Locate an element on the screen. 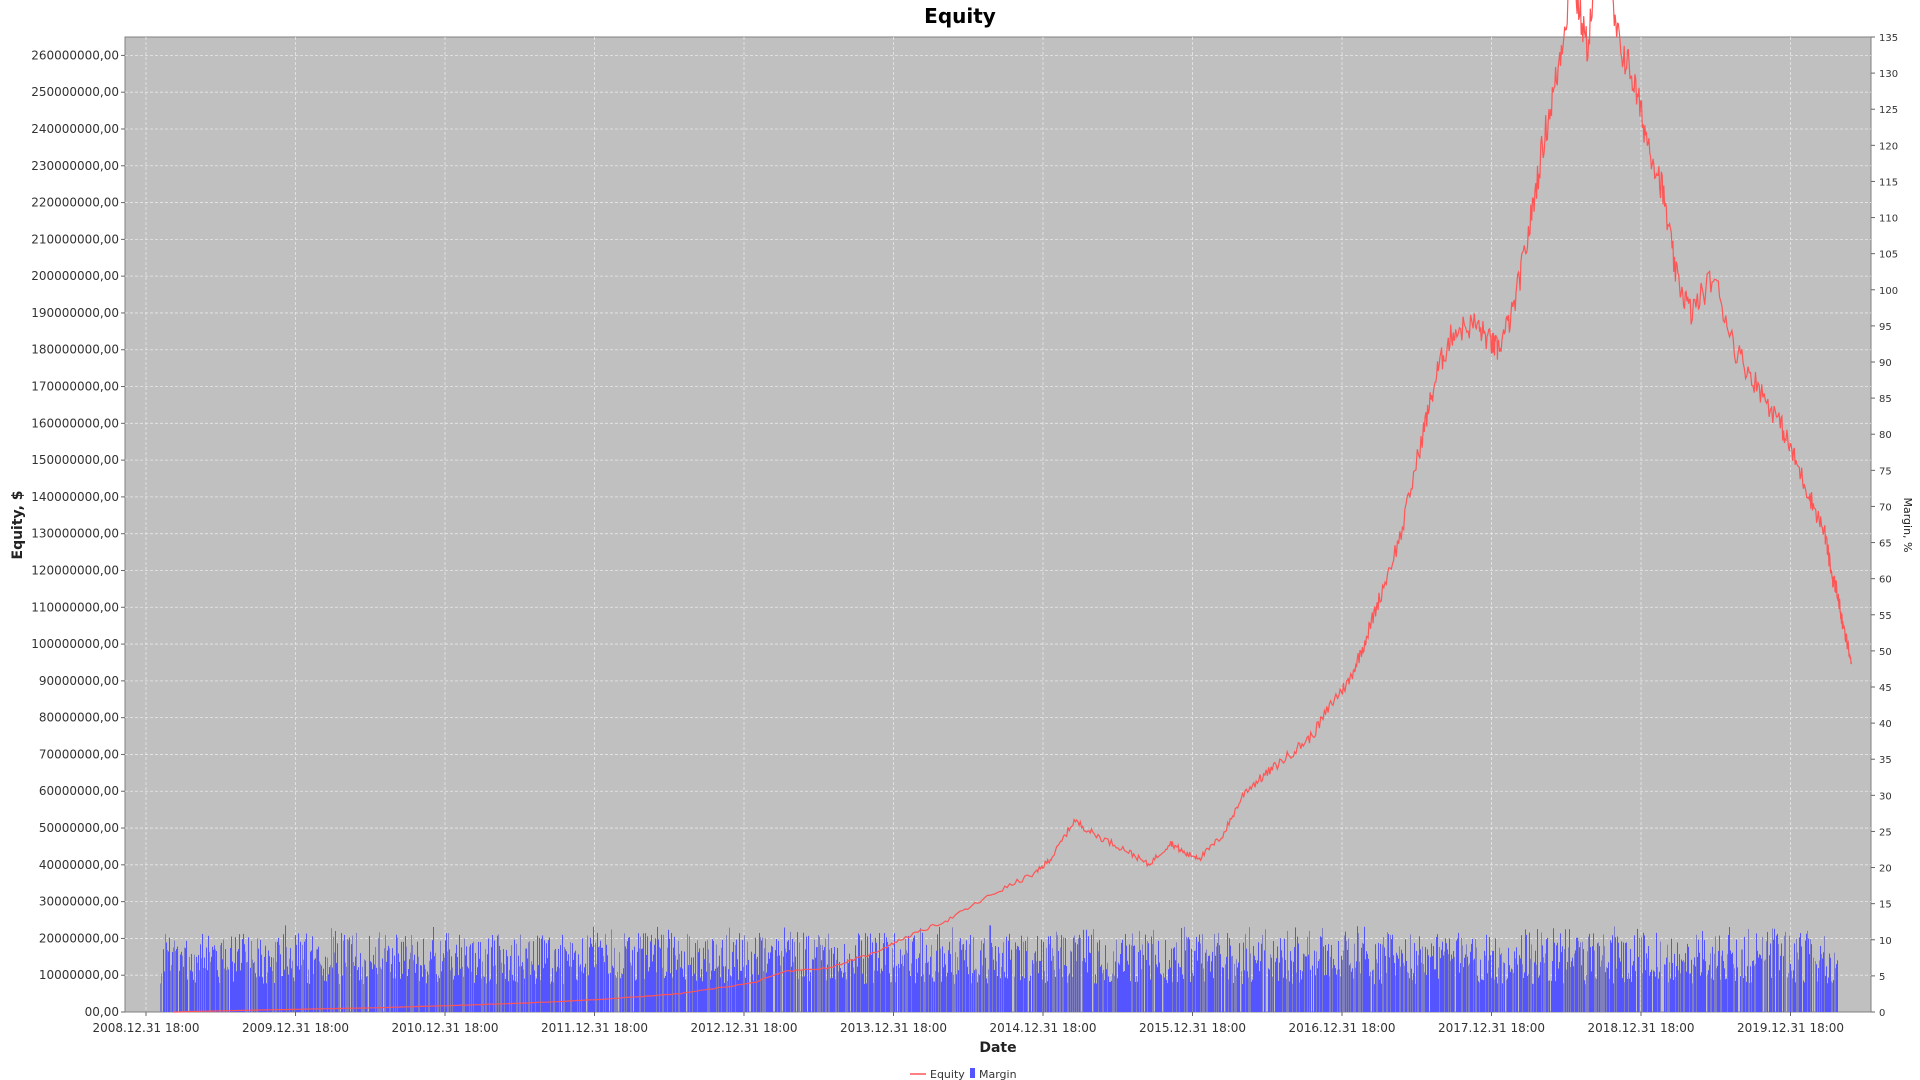 Image resolution: width=1920 pixels, height=1080 pixels. y-tick-label: 150000000,00 is located at coordinates (75, 460).